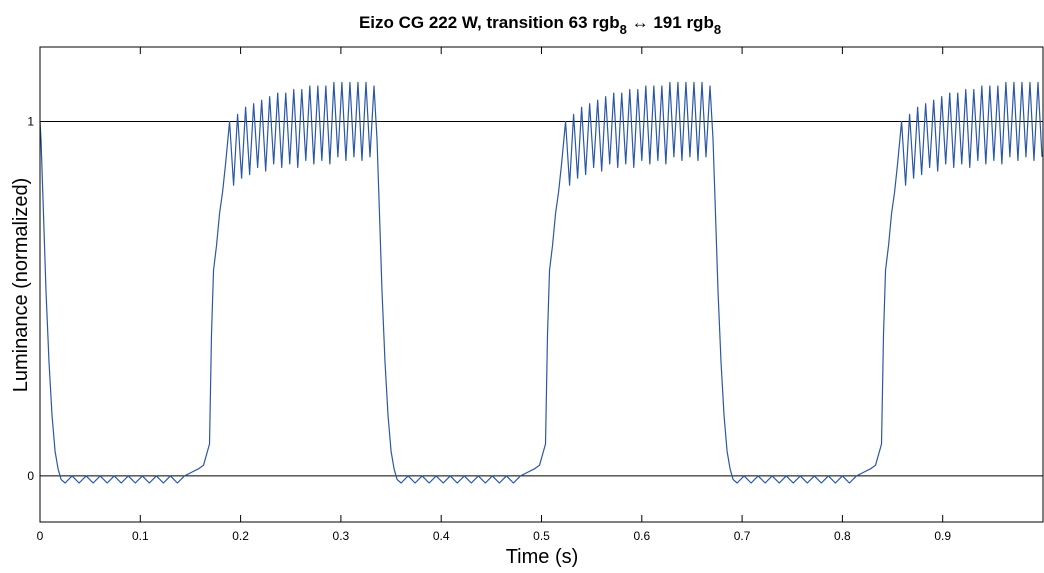 This screenshot has width=1044, height=573. What do you see at coordinates (341, 536) in the screenshot?
I see `x-tick-label: 0.3` at bounding box center [341, 536].